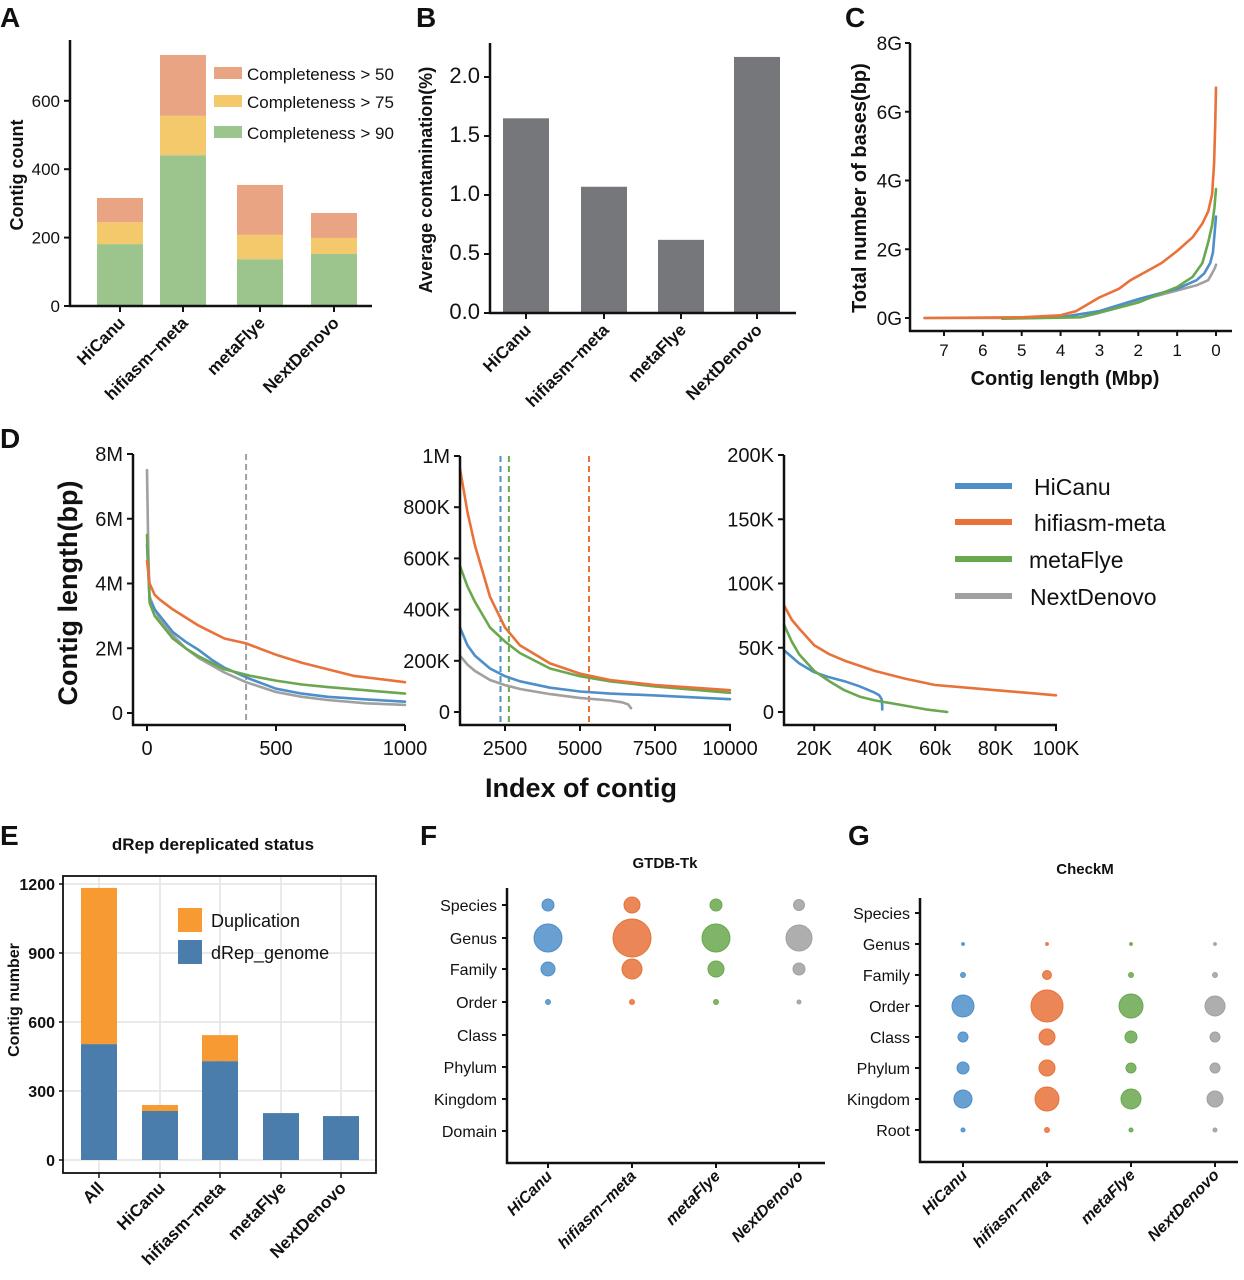 The image size is (1244, 1280). I want to click on x-tick-label: 1, so click(1176, 350).